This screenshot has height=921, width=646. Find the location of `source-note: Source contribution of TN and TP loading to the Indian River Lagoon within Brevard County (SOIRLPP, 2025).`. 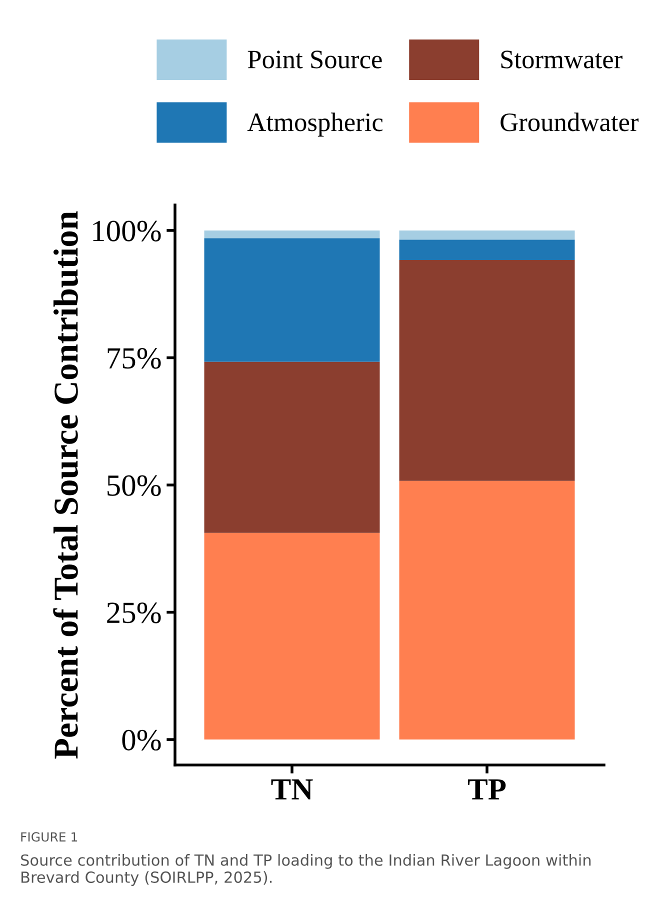

source-note: Source contribution of TN and TP loading to the Indian River Lagoon within Brevard County (SOIRLPP, 2025). is located at coordinates (306, 870).